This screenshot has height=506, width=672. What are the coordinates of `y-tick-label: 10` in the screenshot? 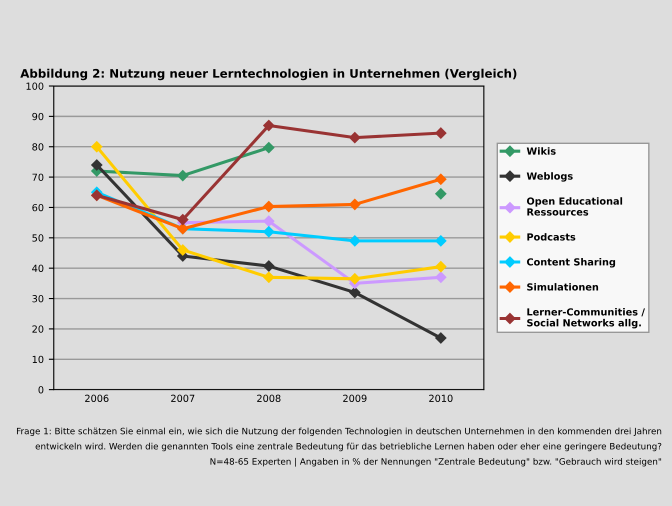 It's located at (38, 360).